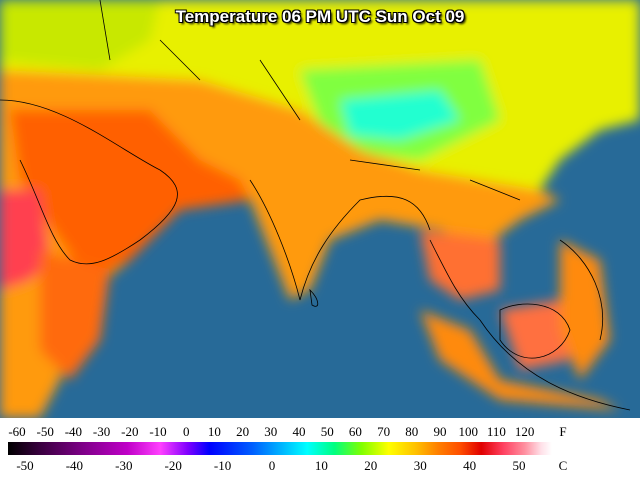  I want to click on fahrenheit-label: -10, so click(158, 431).